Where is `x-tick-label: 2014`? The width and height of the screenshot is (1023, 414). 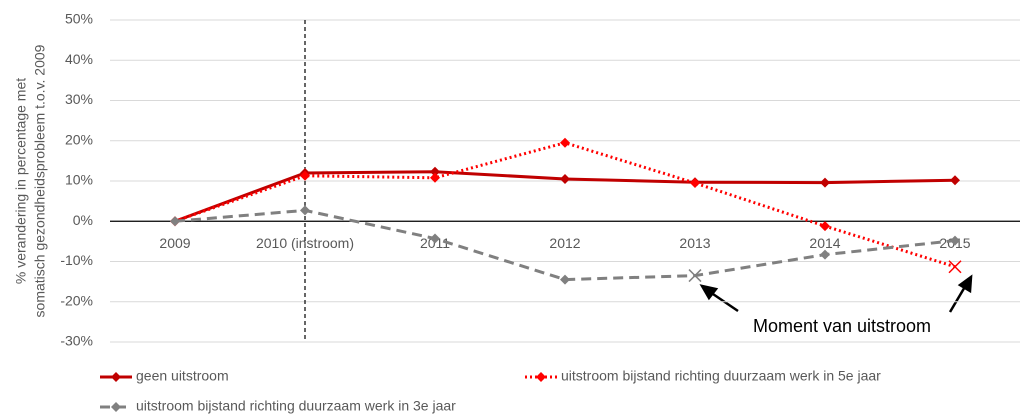
x-tick-label: 2014 is located at coordinates (824, 243).